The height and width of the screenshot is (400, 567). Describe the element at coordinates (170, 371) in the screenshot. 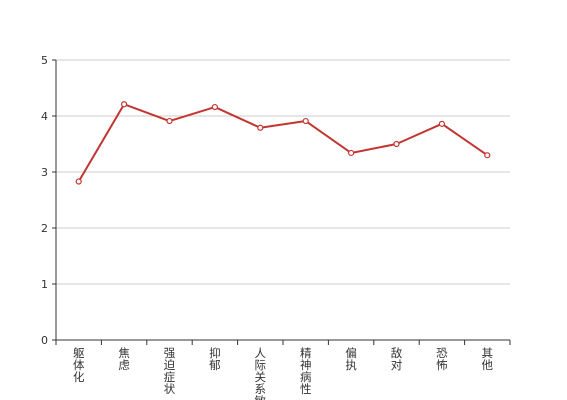

I see `x-tick-label: 强迫症状` at that location.